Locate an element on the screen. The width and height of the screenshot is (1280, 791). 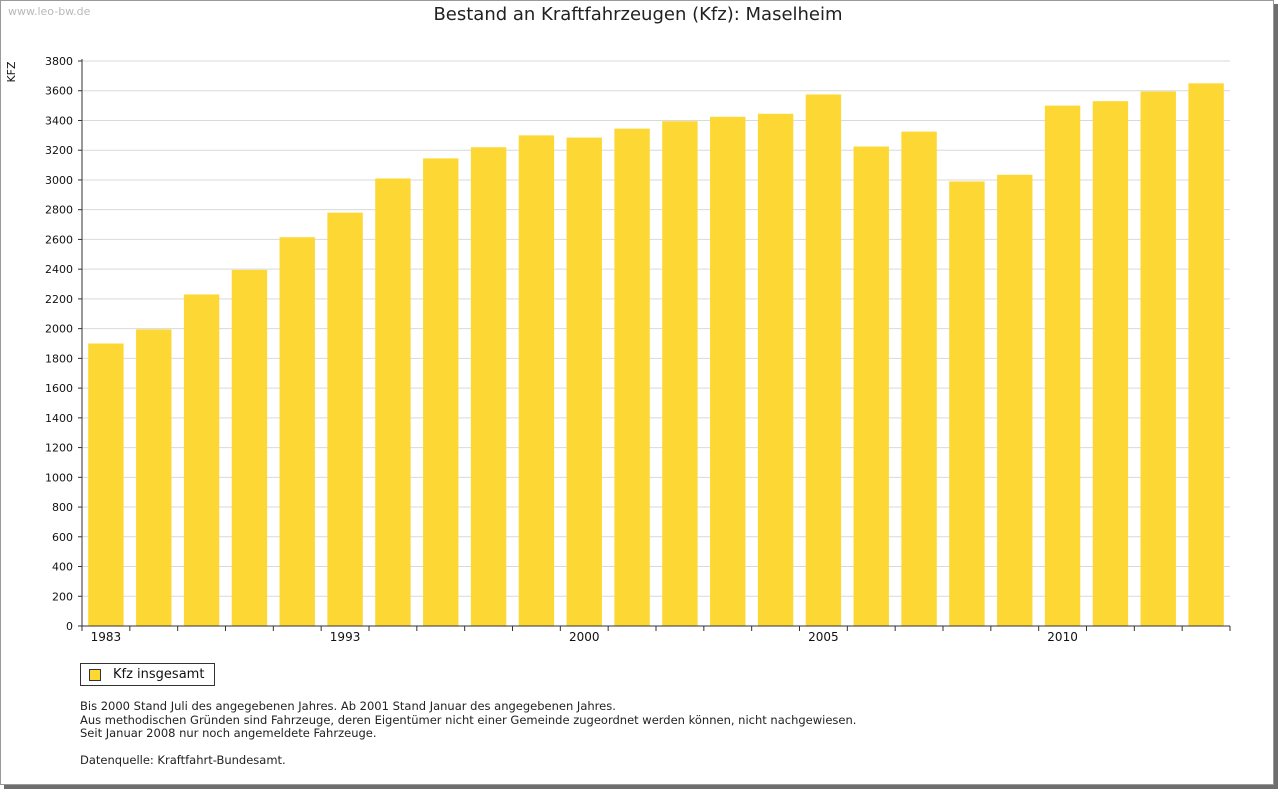
y-tick-label: 1600 is located at coordinates (59, 388).